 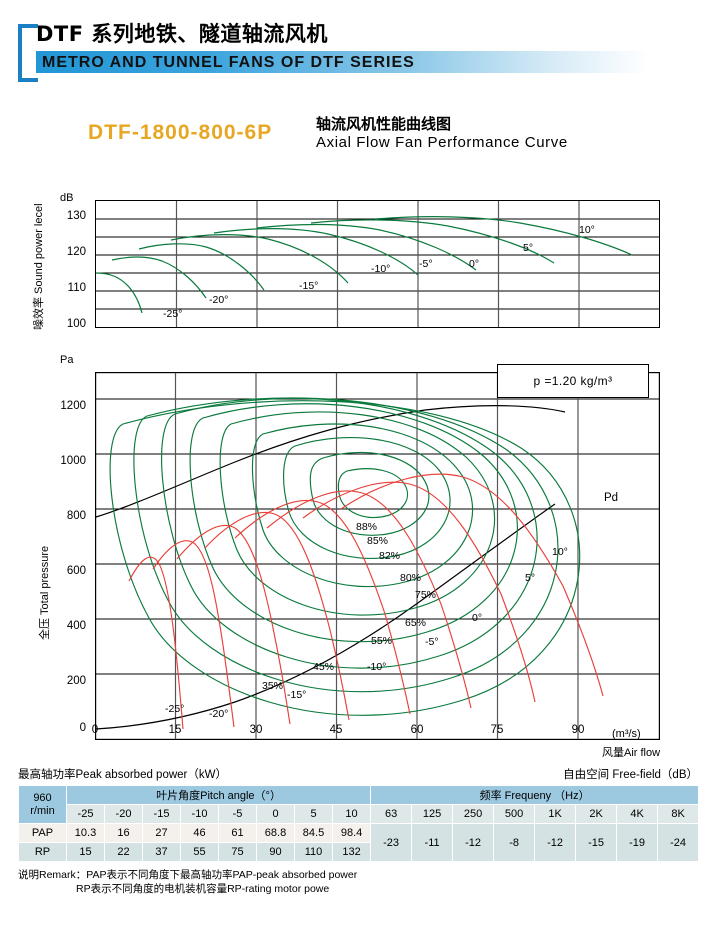 What do you see at coordinates (199, 833) in the screenshot?
I see `cell-pap-3: 46` at bounding box center [199, 833].